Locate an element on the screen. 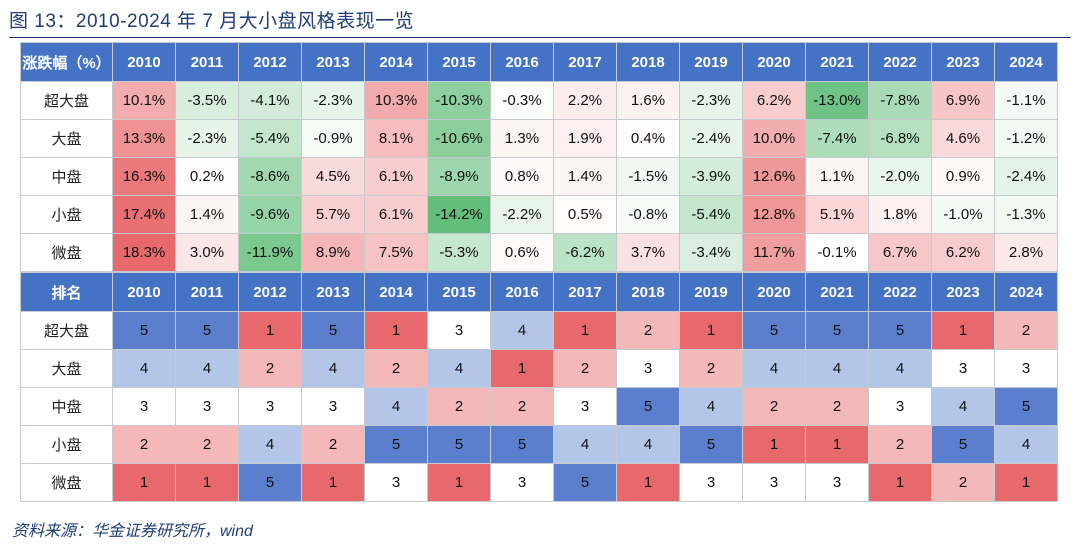 This screenshot has width=1080, height=545. ret-cell: -6.8% is located at coordinates (900, 138).